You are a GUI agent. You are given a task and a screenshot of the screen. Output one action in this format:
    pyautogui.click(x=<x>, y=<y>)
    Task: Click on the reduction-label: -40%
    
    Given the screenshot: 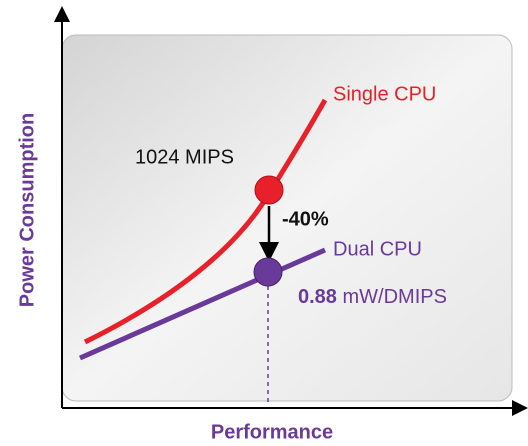 What is the action you would take?
    pyautogui.click(x=305, y=219)
    